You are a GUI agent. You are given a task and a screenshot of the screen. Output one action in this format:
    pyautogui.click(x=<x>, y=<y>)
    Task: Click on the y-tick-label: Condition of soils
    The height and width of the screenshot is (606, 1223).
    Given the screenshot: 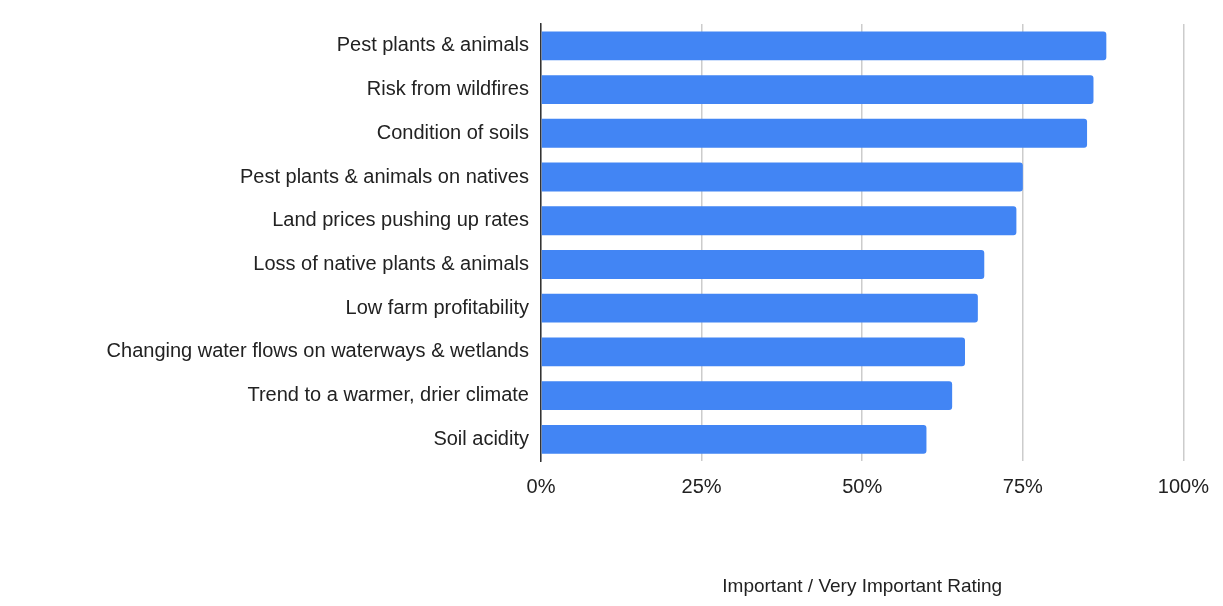 What is the action you would take?
    pyautogui.click(x=452, y=131)
    